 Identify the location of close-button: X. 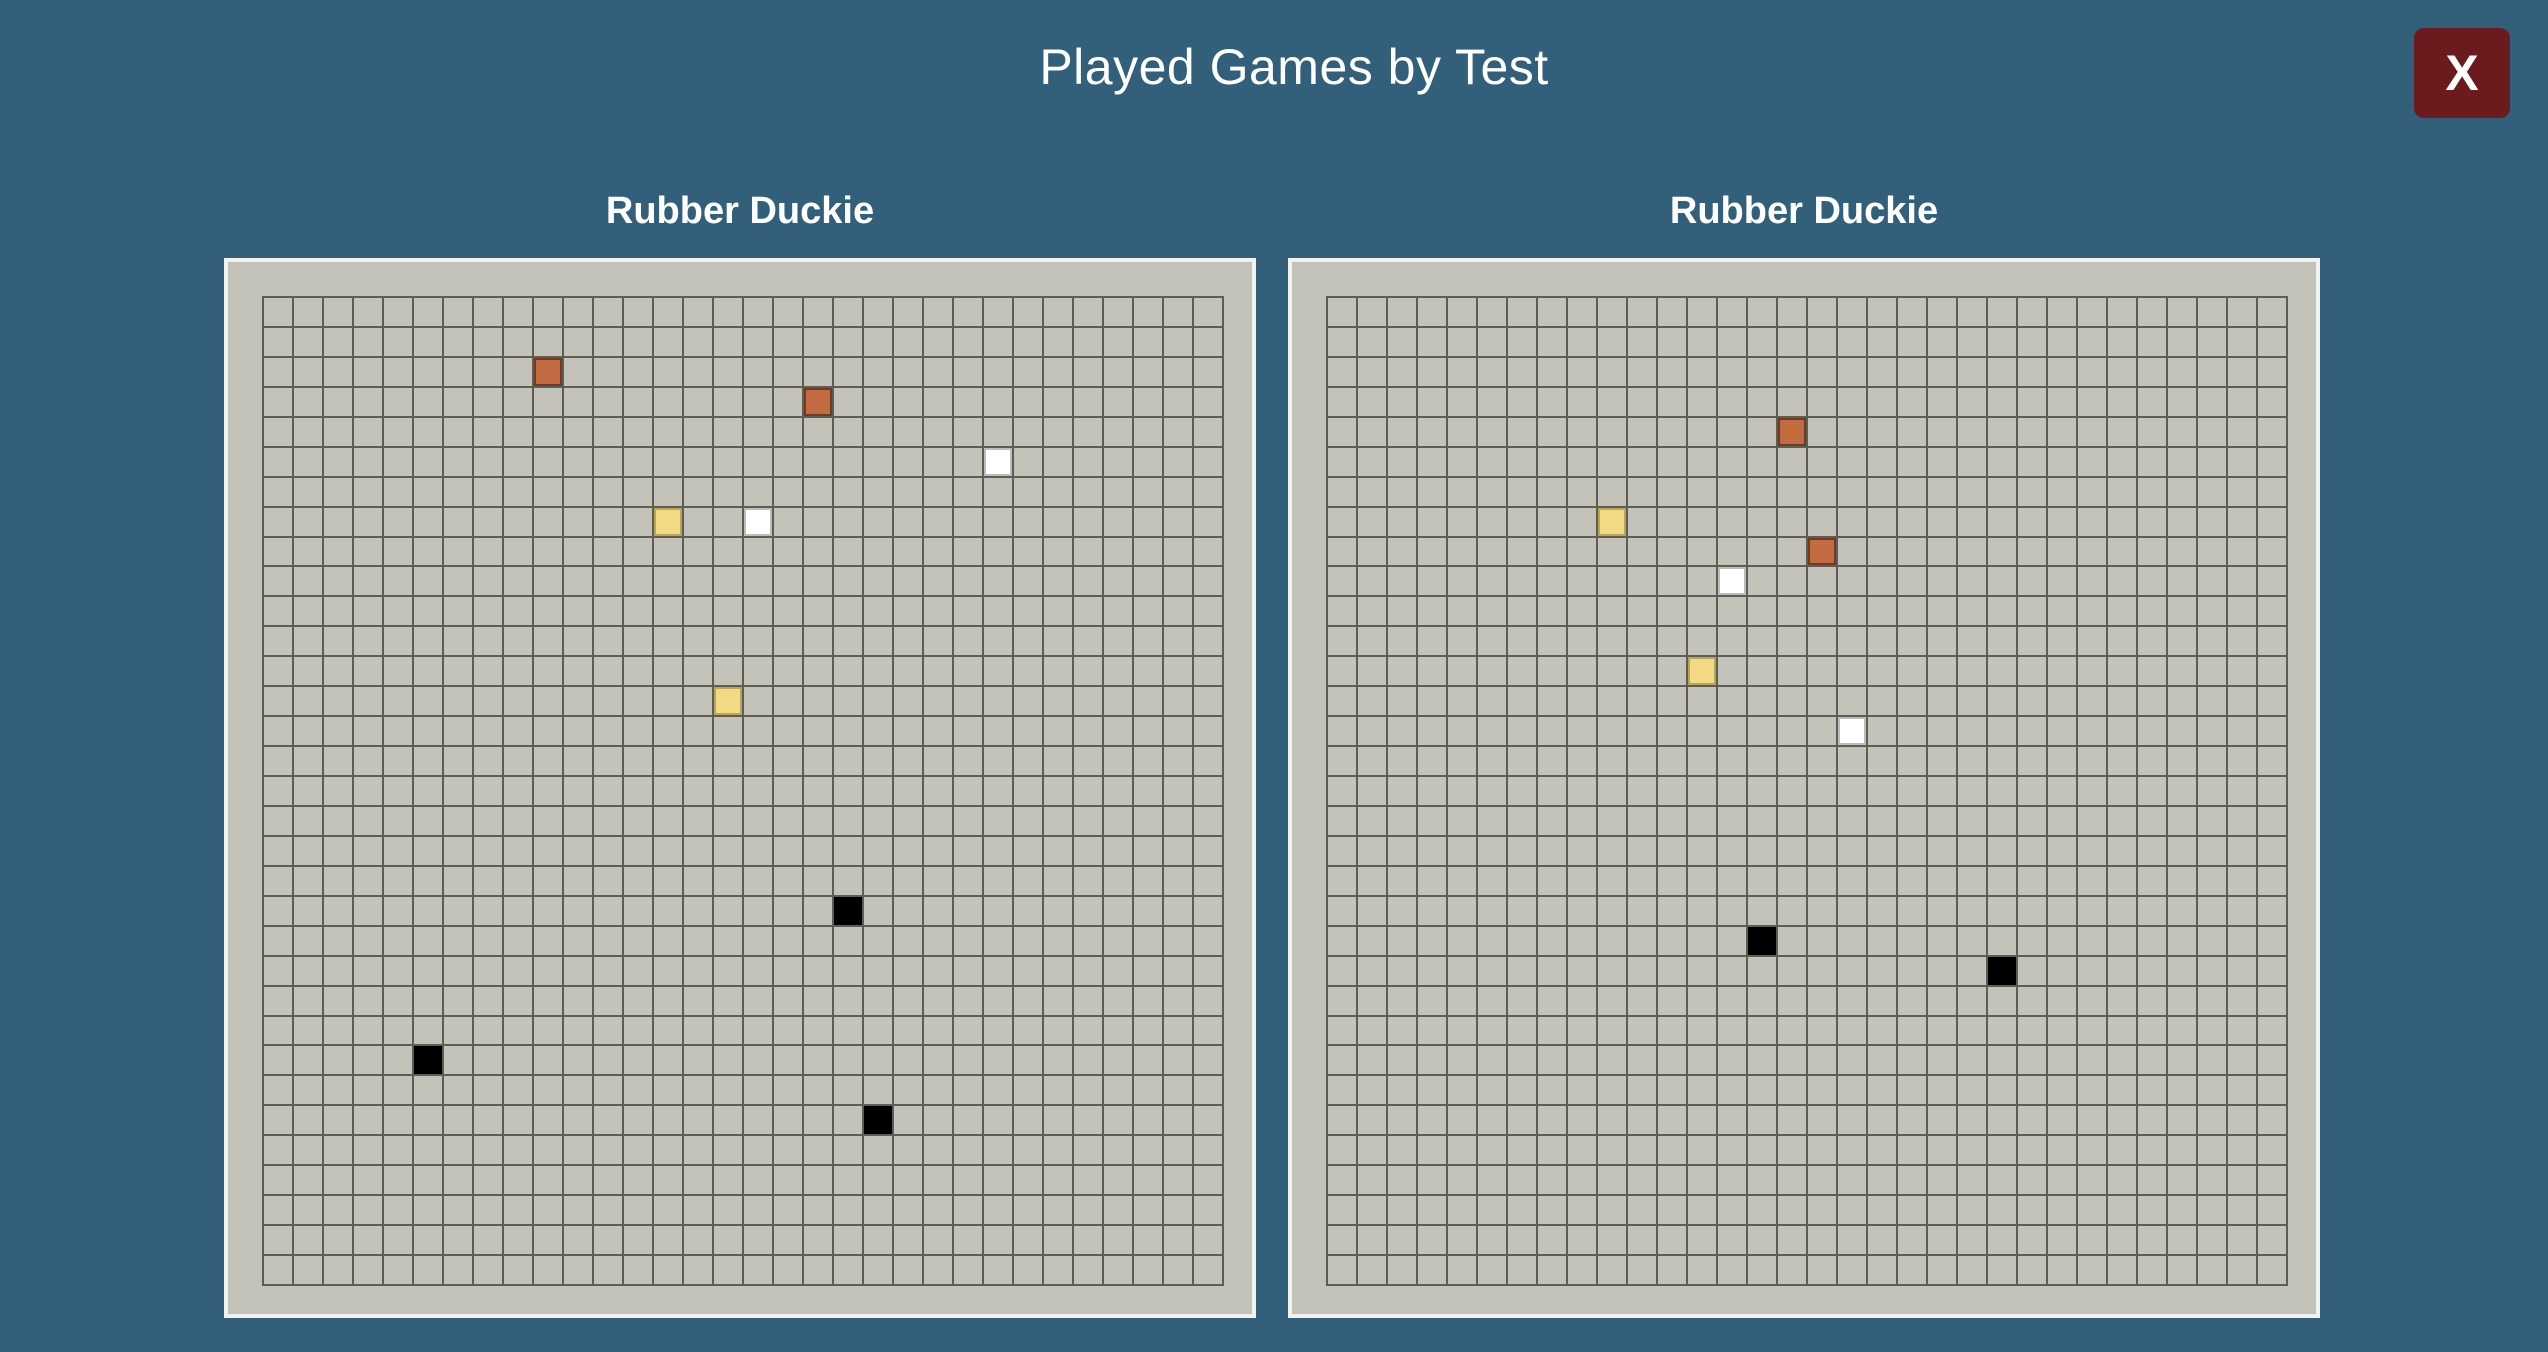
(2462, 73).